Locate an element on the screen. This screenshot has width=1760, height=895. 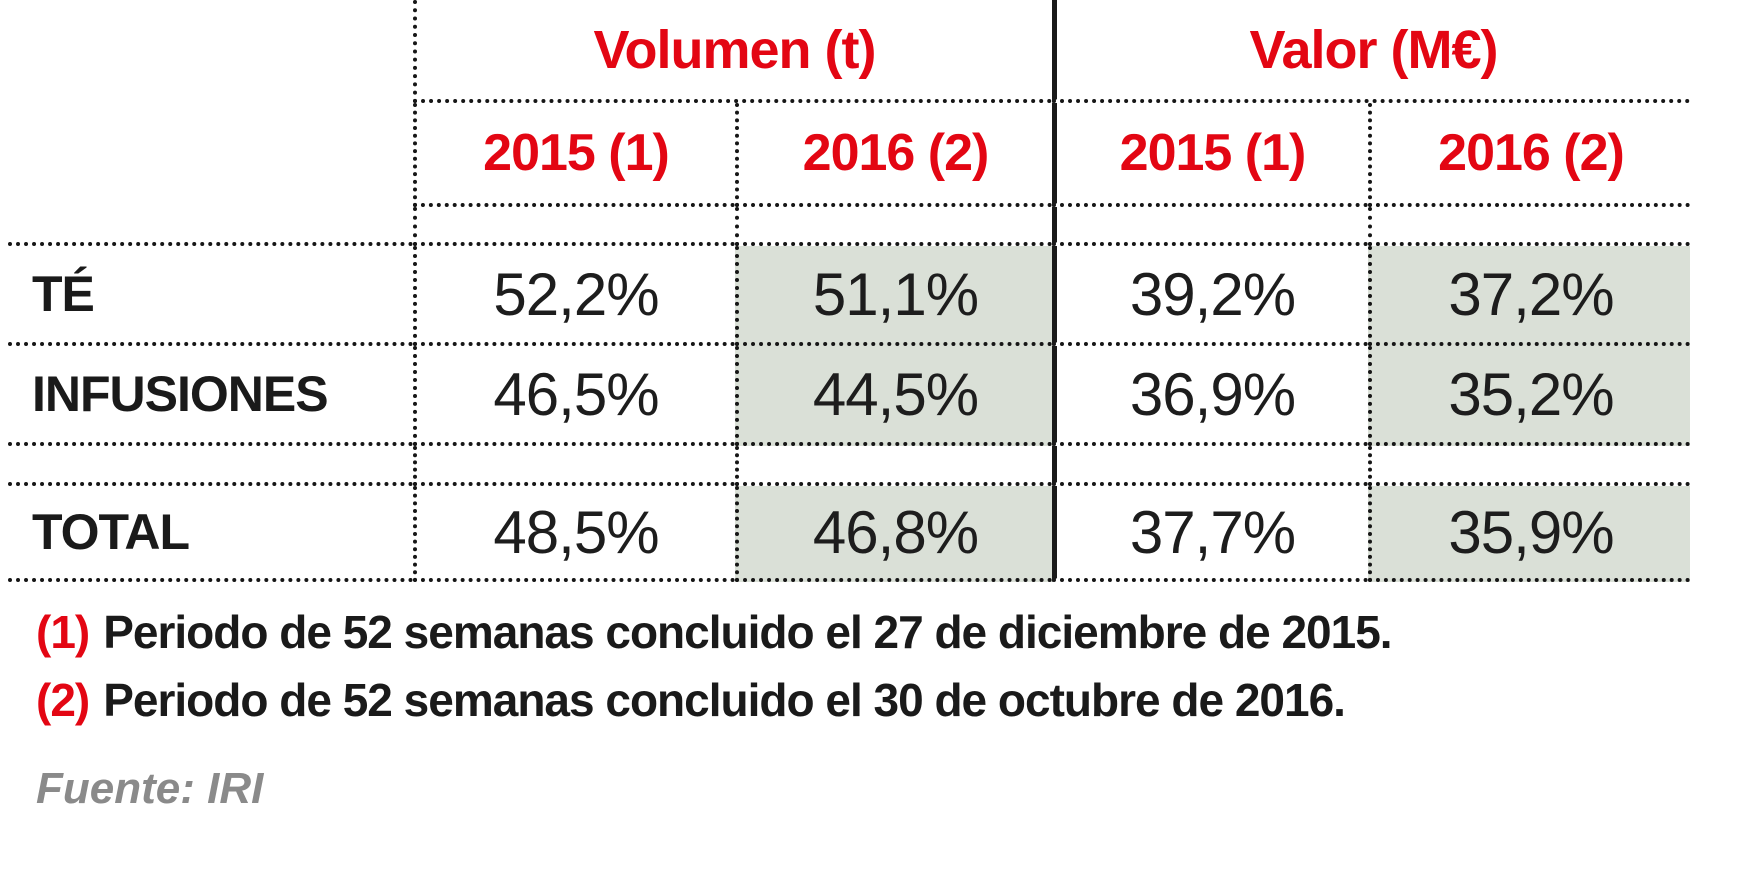
cell-te-valor-2015: 39,2% is located at coordinates (1210, 296).